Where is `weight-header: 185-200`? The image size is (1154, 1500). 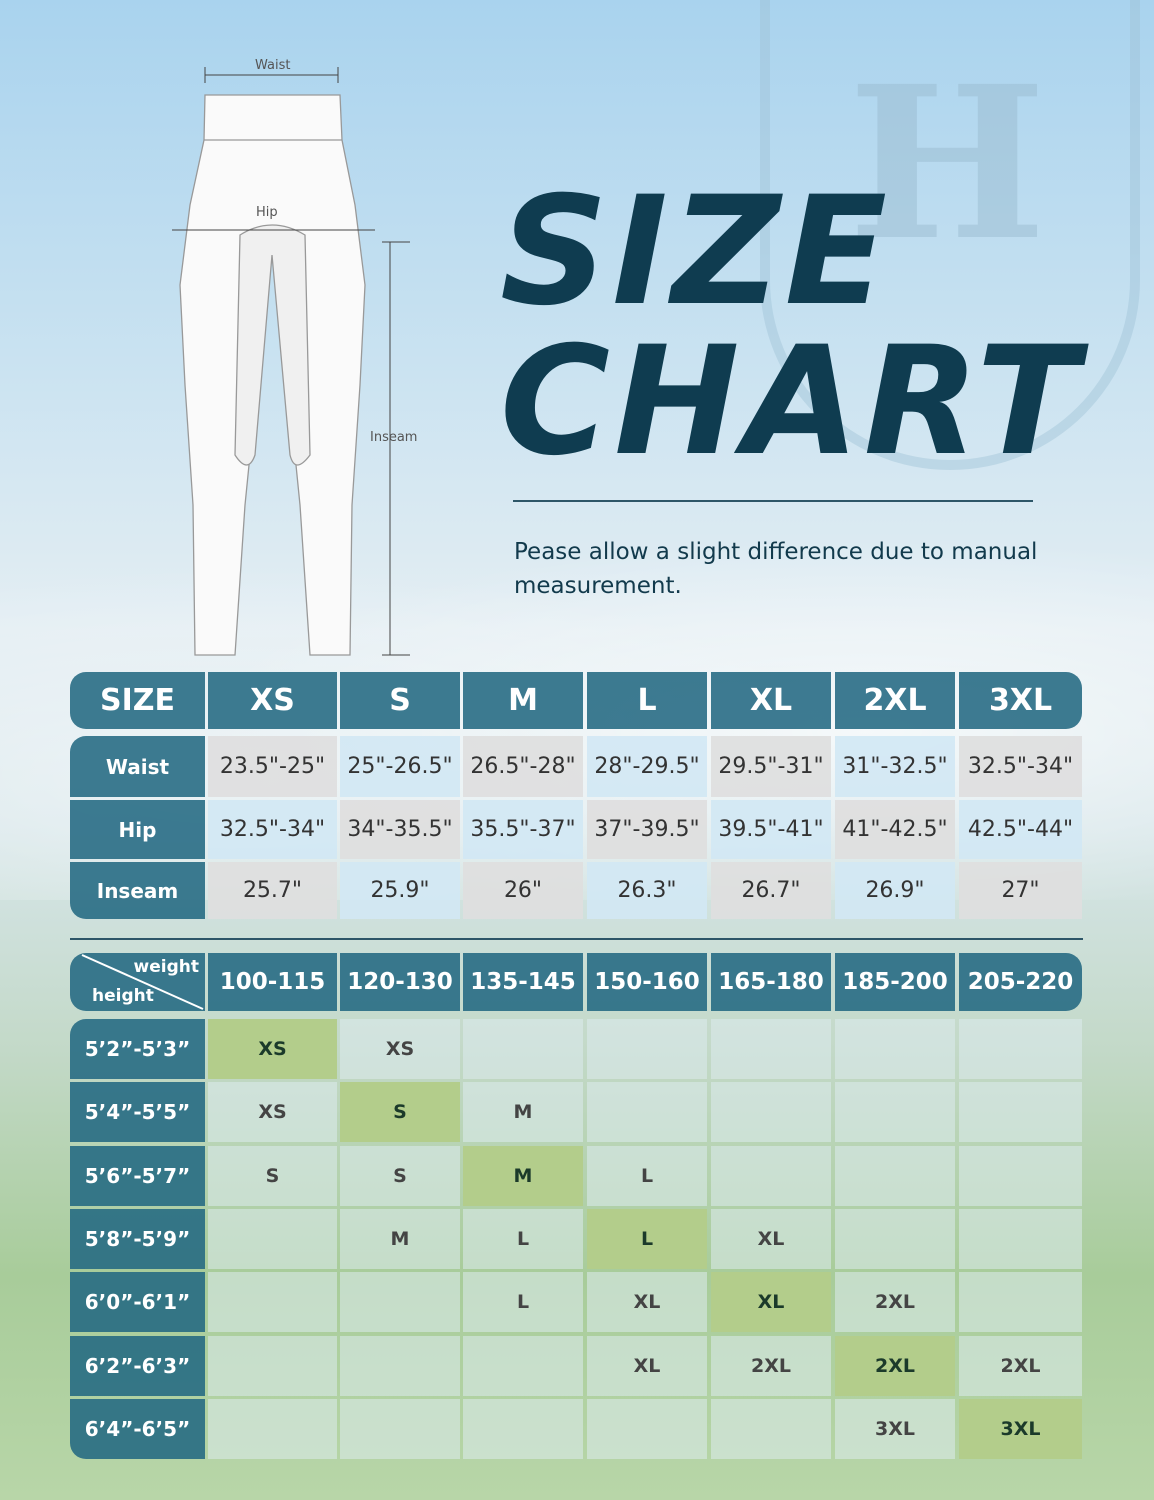 weight-header: 185-200 is located at coordinates (895, 982).